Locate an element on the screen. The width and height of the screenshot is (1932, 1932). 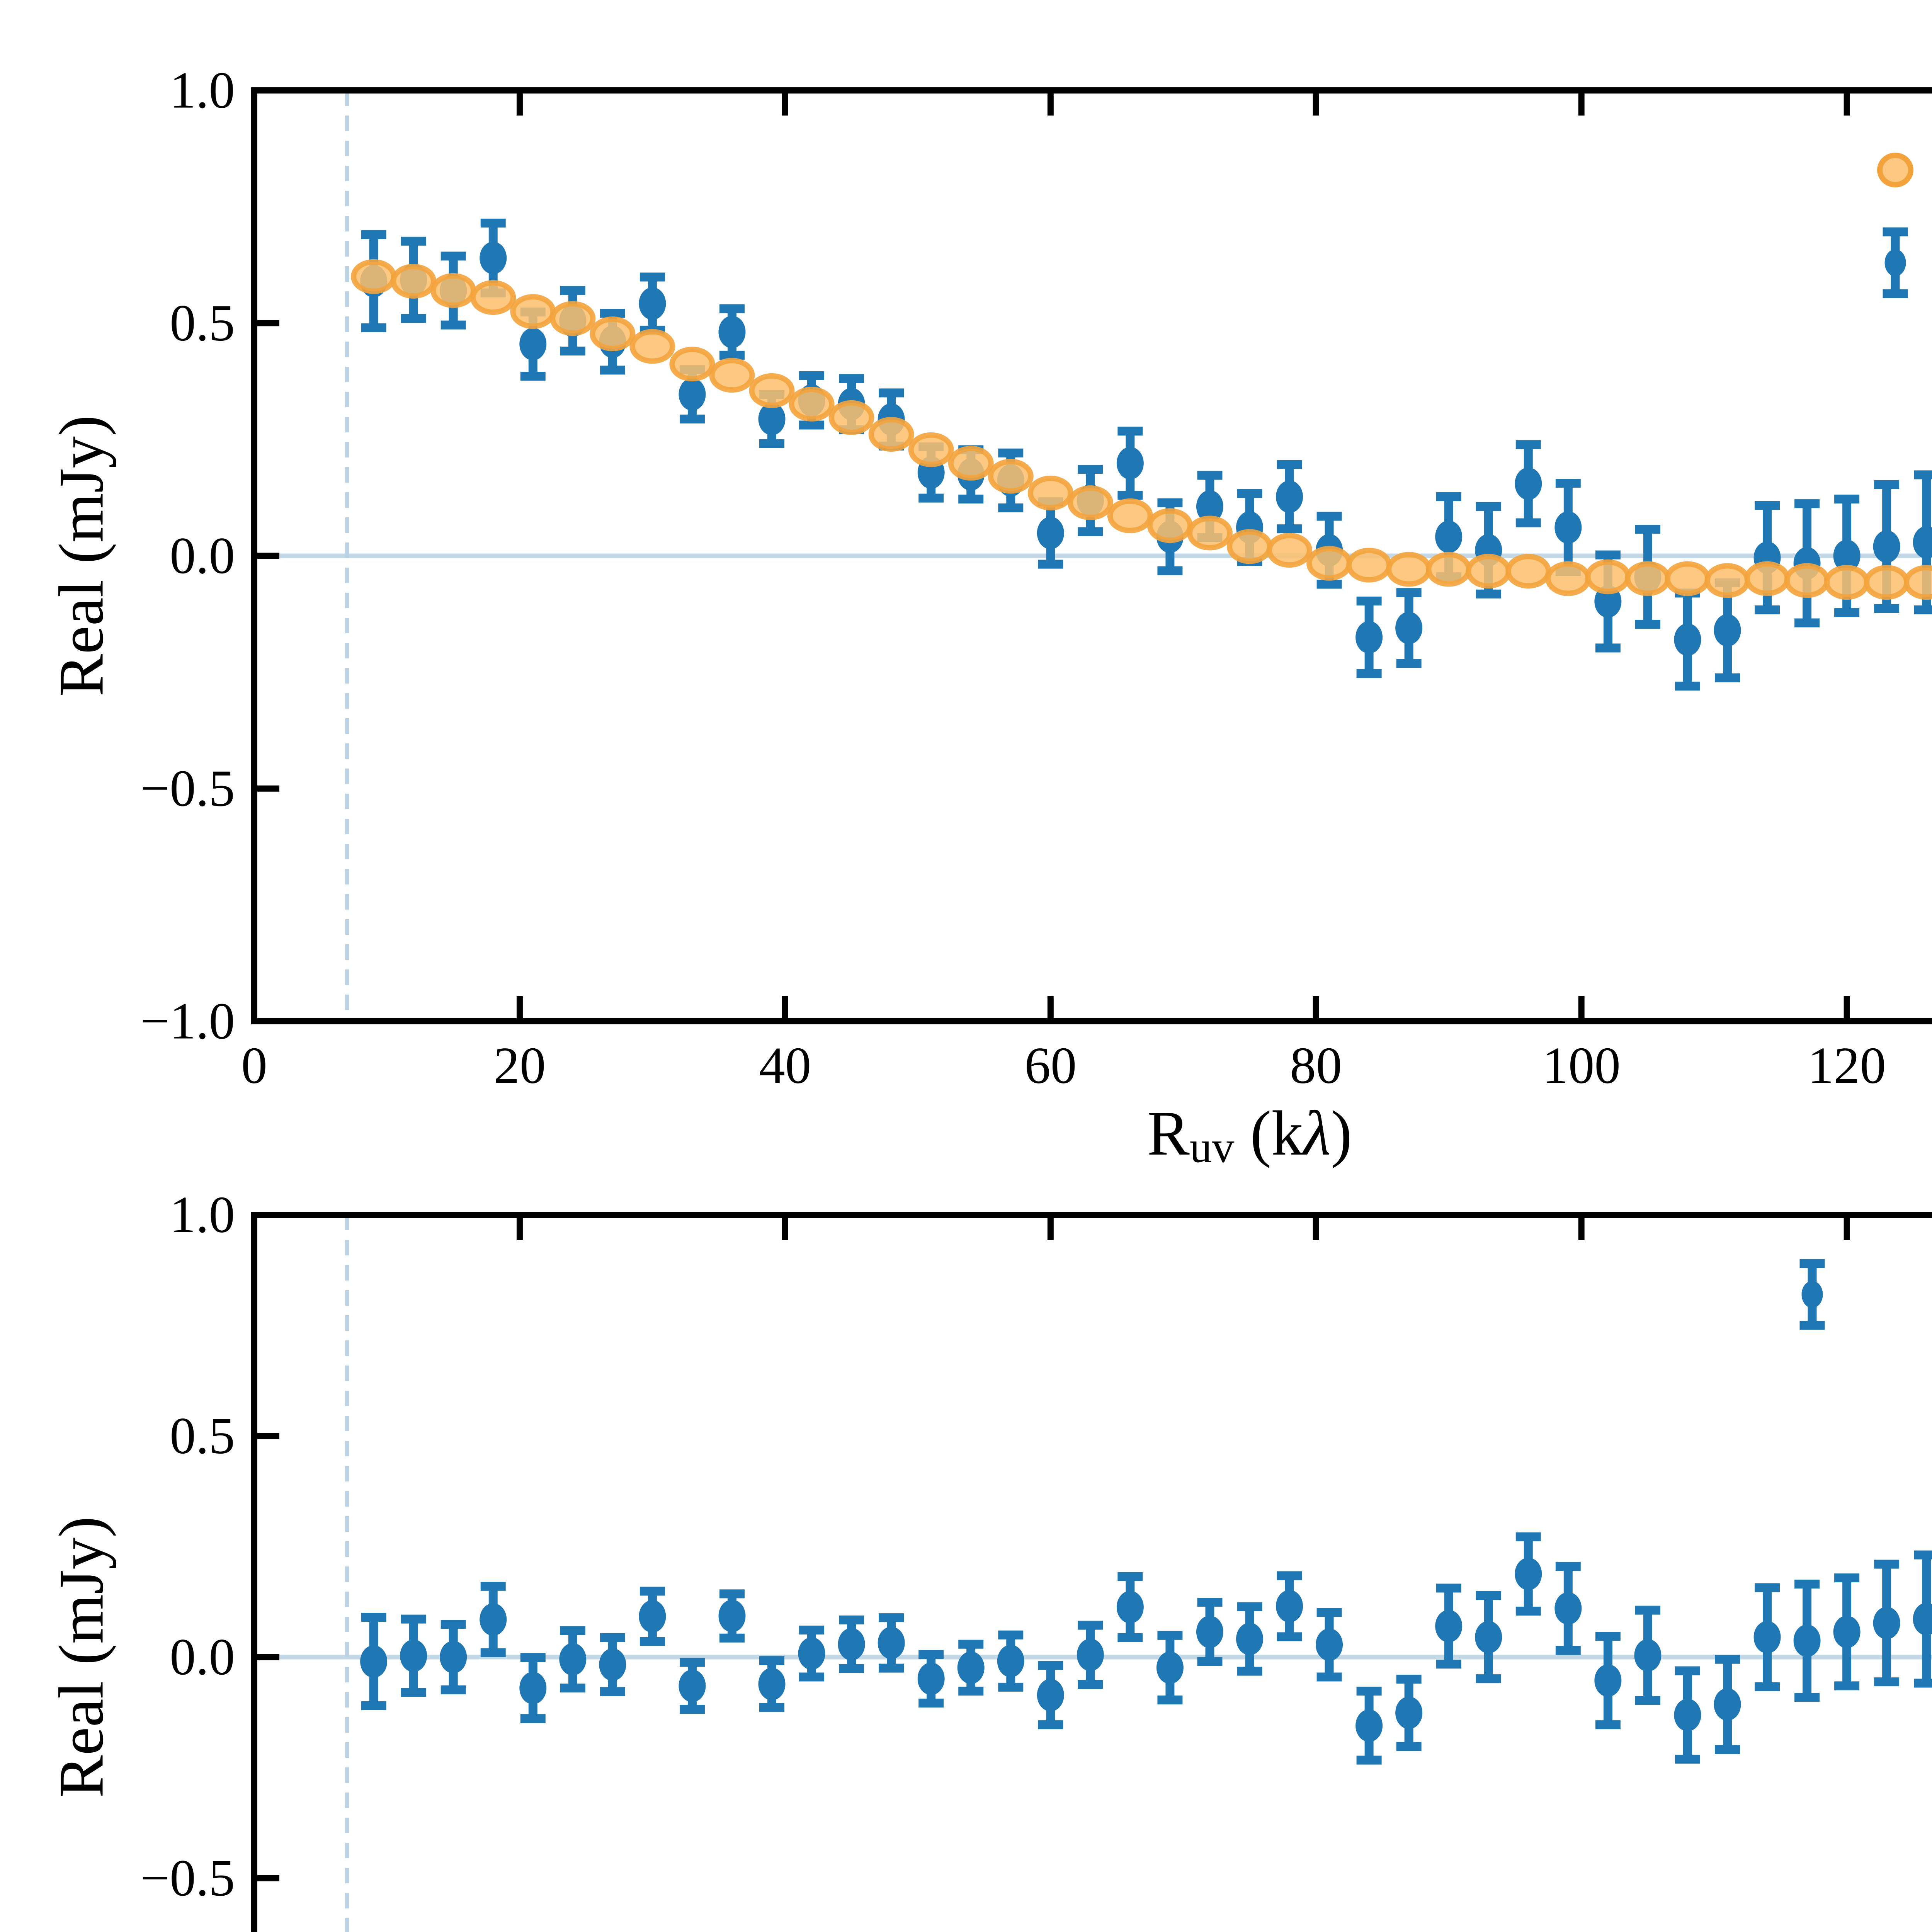
x-tick-label: 60 is located at coordinates (1050, 1066).